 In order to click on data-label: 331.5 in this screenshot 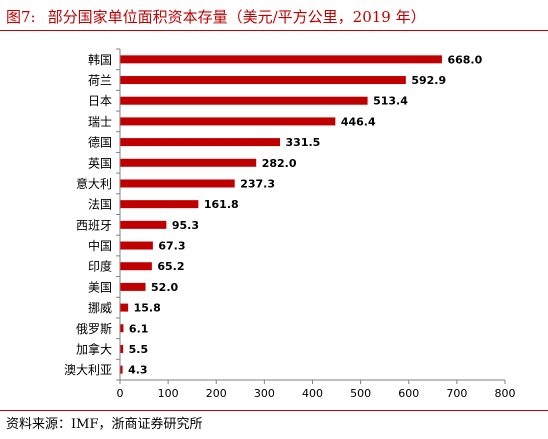, I will do `click(303, 142)`.